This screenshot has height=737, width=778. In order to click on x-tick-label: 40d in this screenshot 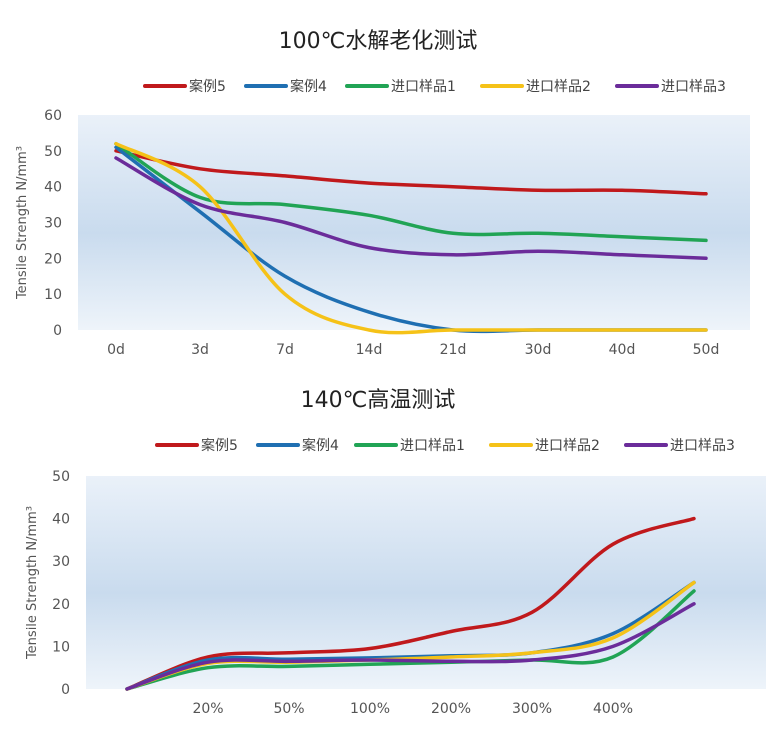, I will do `click(622, 350)`.